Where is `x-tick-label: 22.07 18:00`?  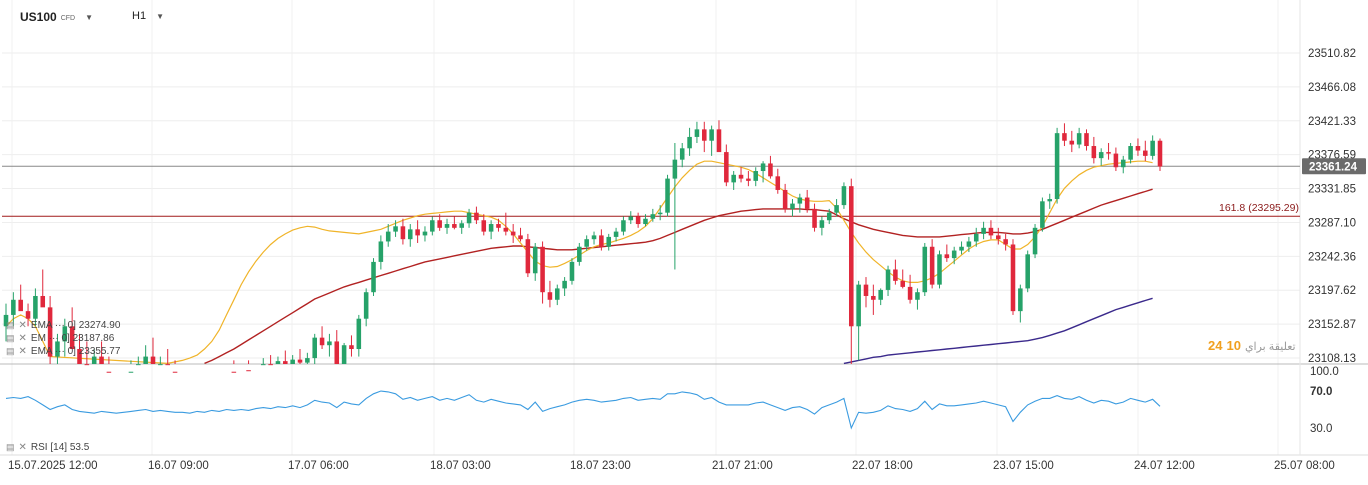 x-tick-label: 22.07 18:00 is located at coordinates (882, 466).